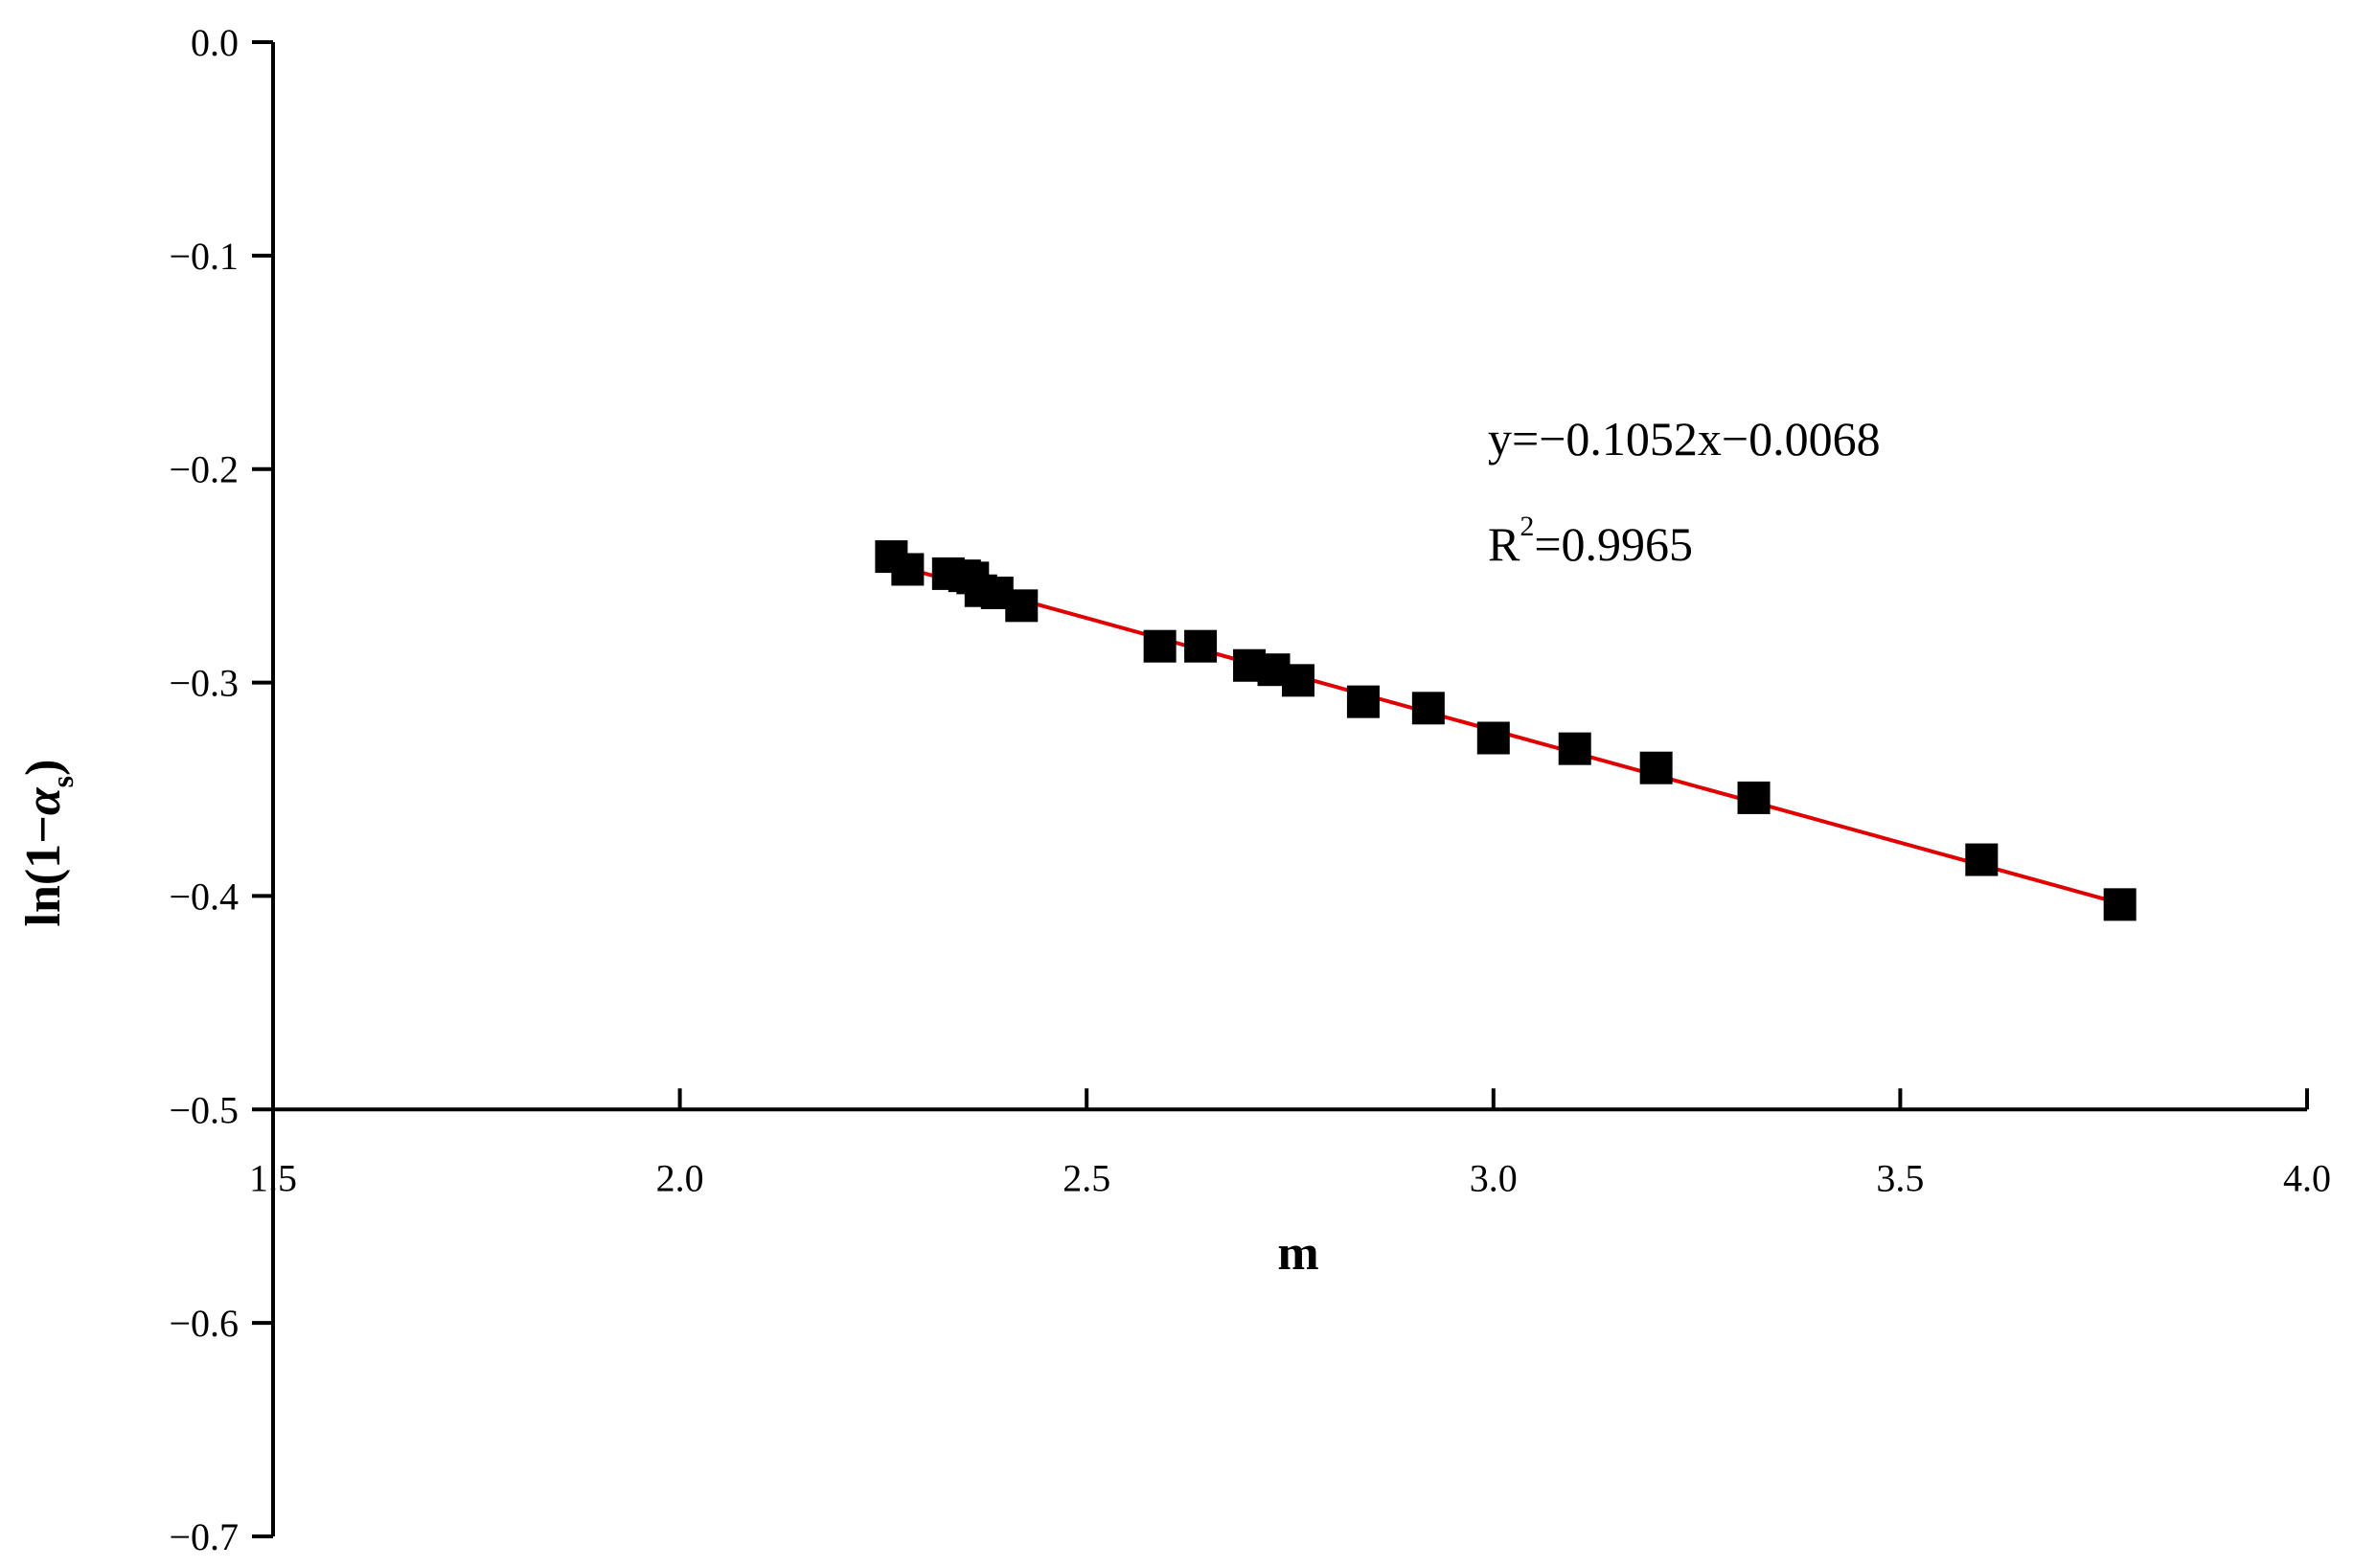 The image size is (2354, 1568). I want to click on fit-r-squared: R2=0.9965, so click(1590, 541).